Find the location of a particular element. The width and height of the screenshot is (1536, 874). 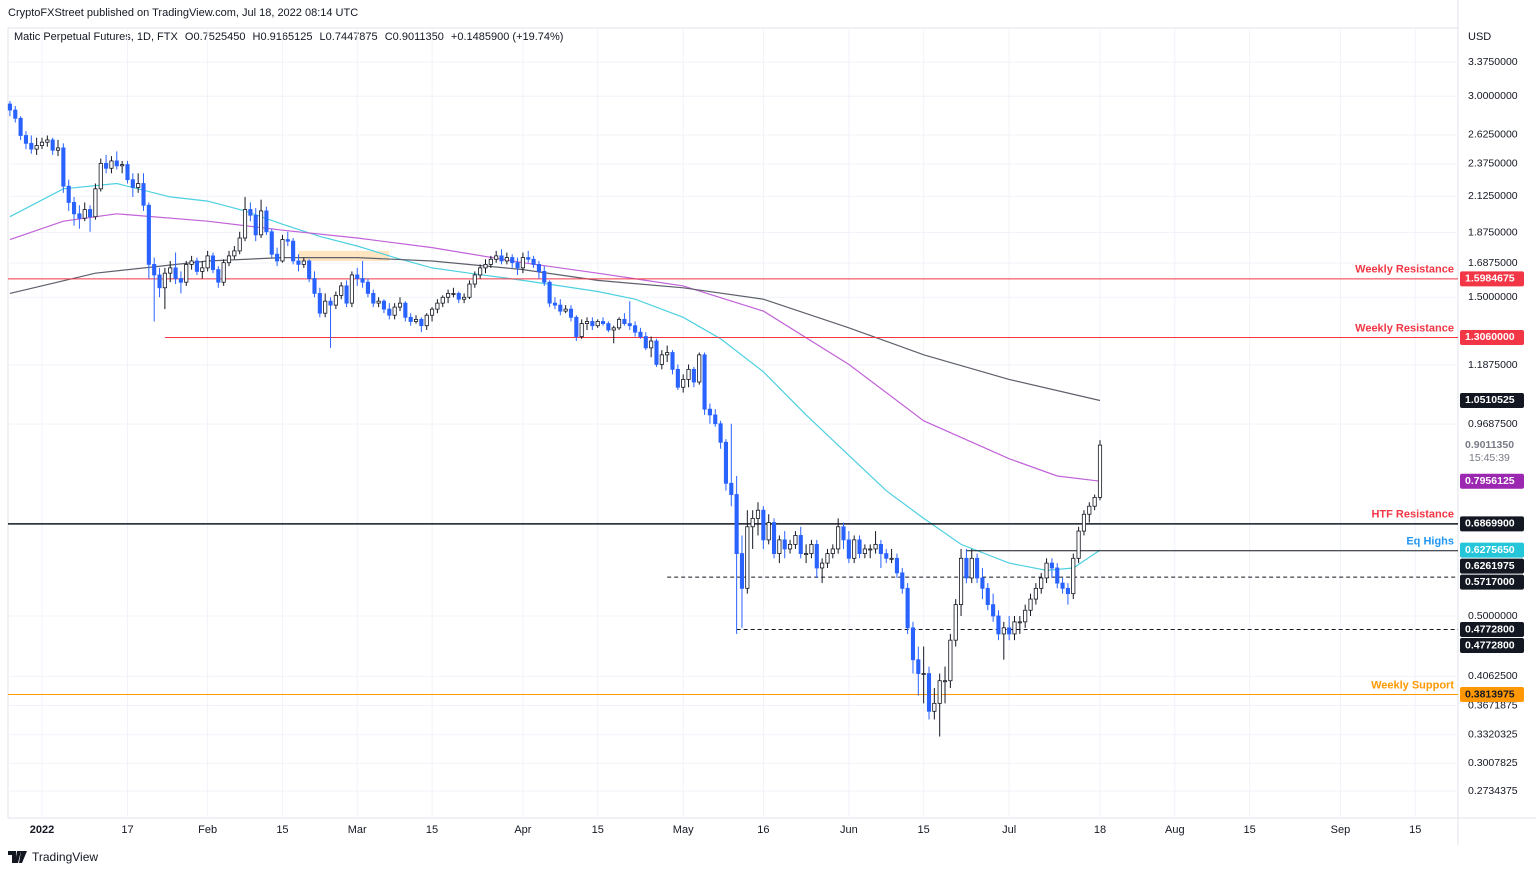

zone is located at coordinates (344, 255).